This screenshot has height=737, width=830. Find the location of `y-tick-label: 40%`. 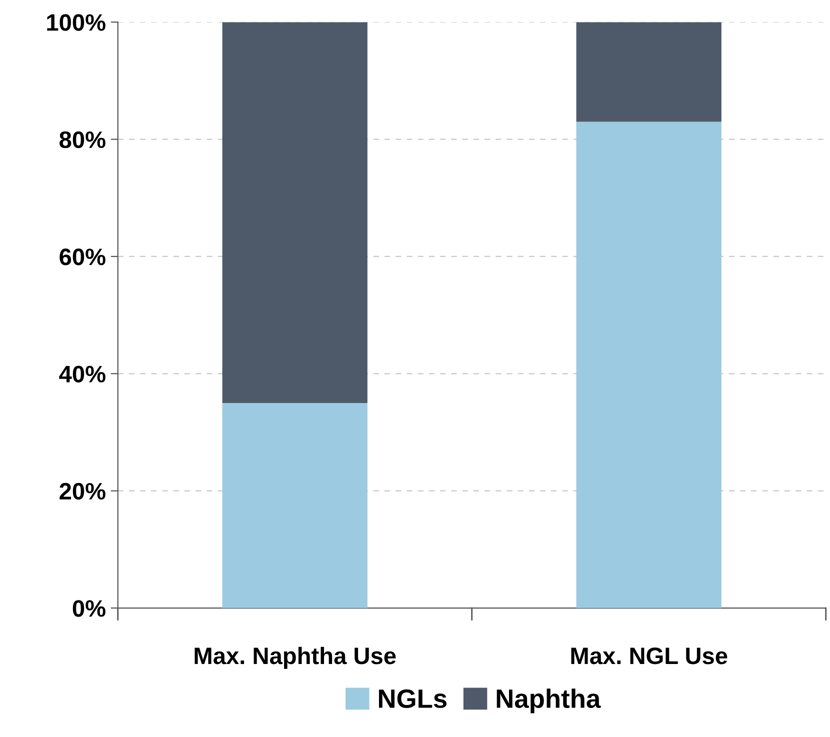

y-tick-label: 40% is located at coordinates (82, 374).